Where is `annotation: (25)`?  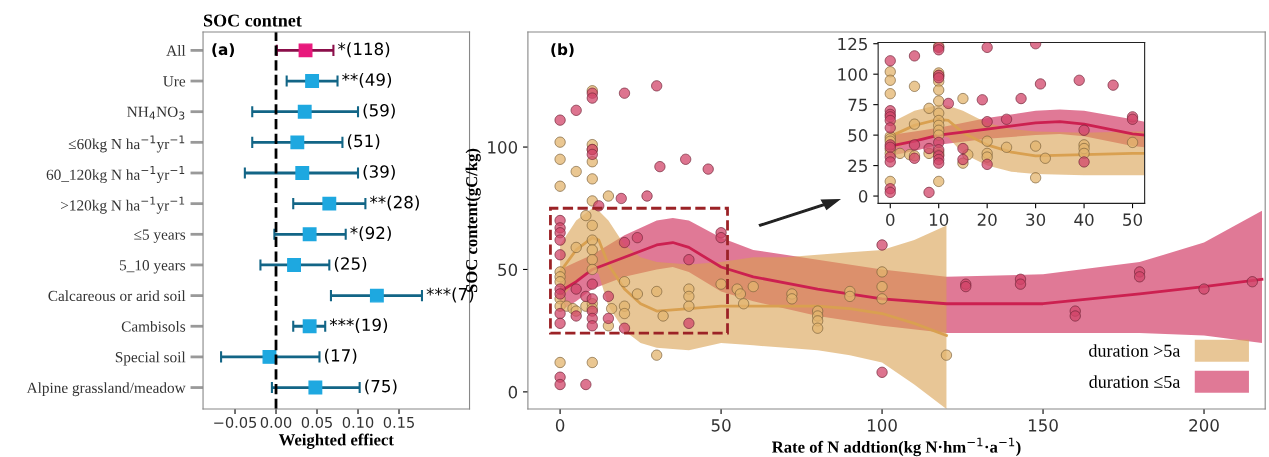 annotation: (25) is located at coordinates (350, 264).